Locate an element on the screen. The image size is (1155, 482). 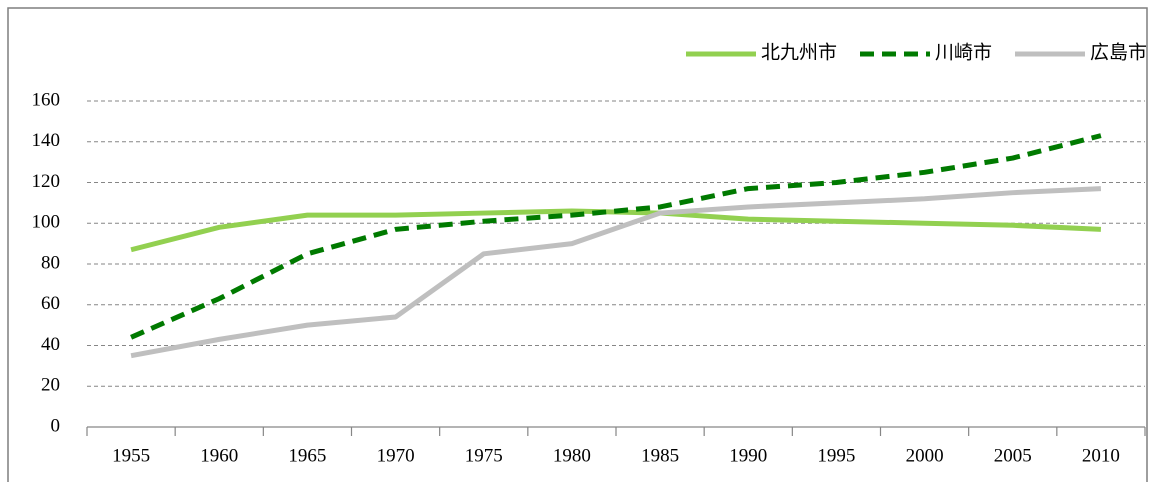
legend-label: 北九州市 is located at coordinates (799, 52).